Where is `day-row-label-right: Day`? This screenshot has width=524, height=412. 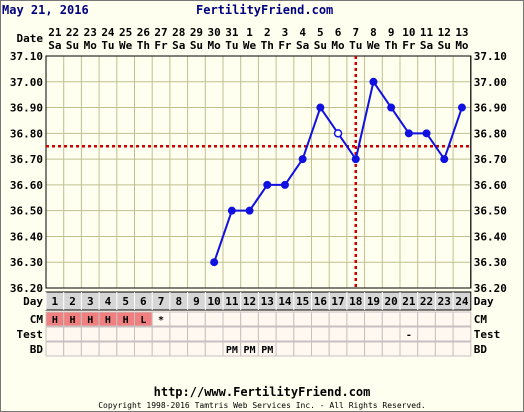
day-row-label-right: Day is located at coordinates (484, 301).